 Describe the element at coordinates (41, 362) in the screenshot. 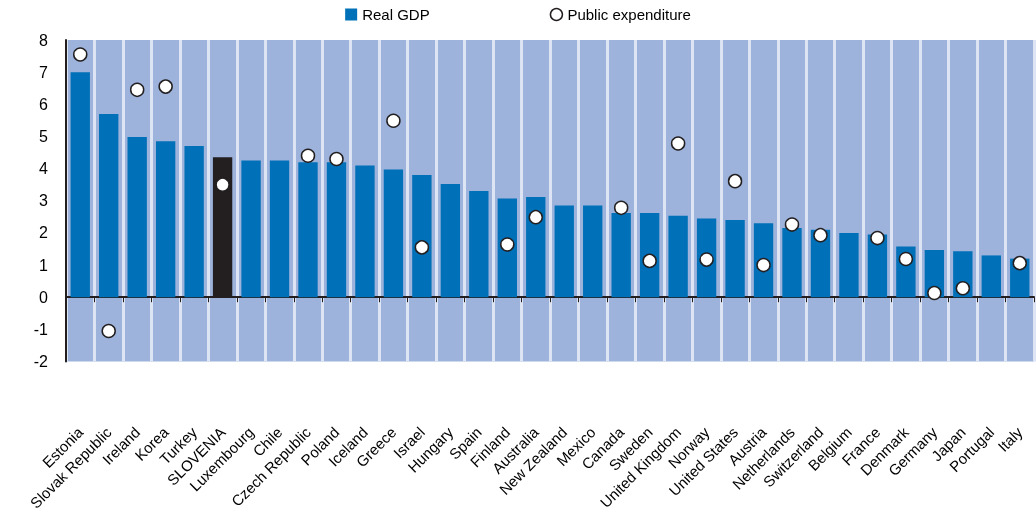

I see `y-tick-label: -2` at that location.